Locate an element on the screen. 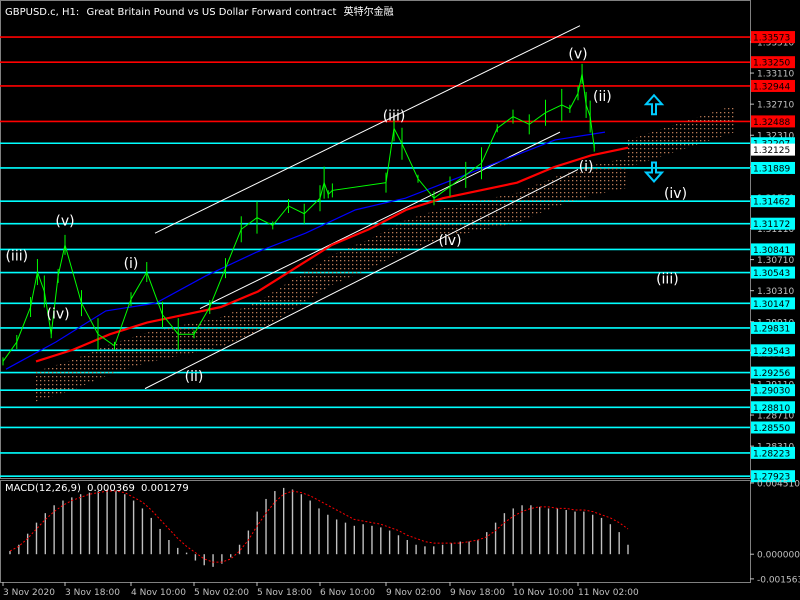 The image size is (800, 600). time-axis-label: 5 Nov 18:00 is located at coordinates (284, 593).